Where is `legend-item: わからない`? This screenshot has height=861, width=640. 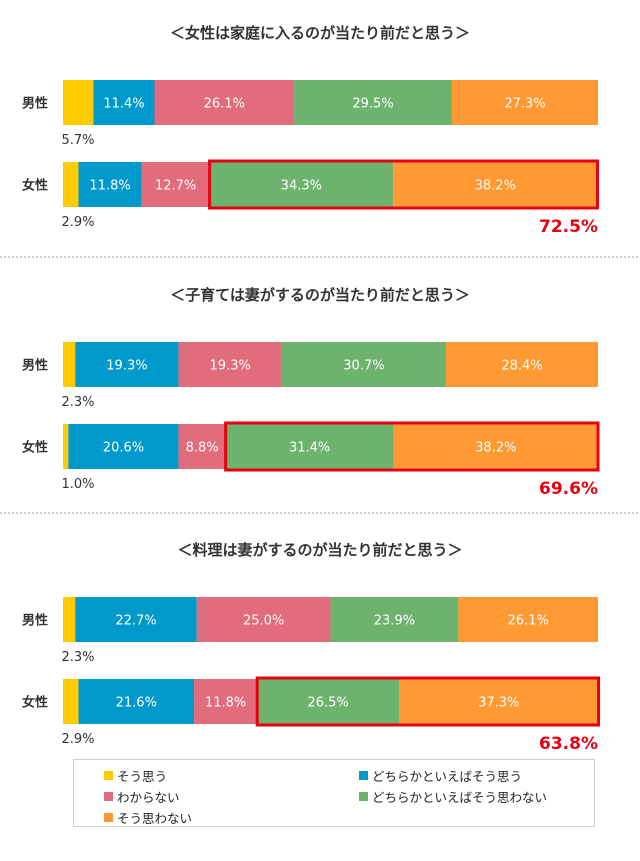
legend-item: わからない is located at coordinates (142, 796).